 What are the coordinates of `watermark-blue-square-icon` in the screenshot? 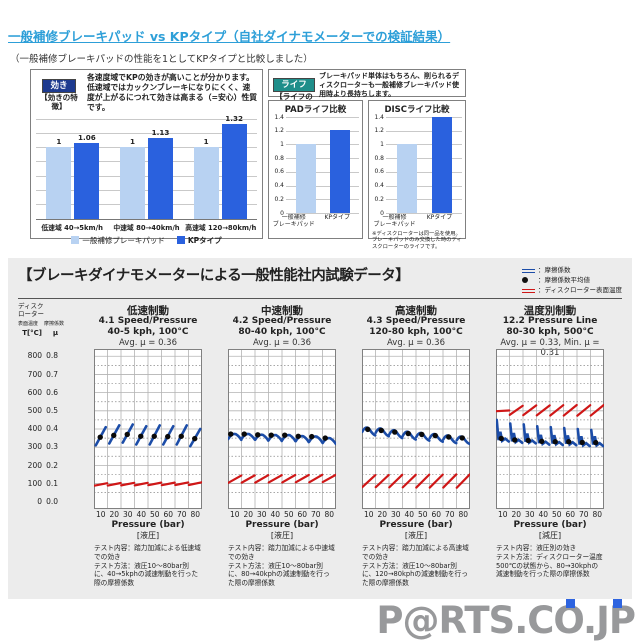 It's located at (570, 603).